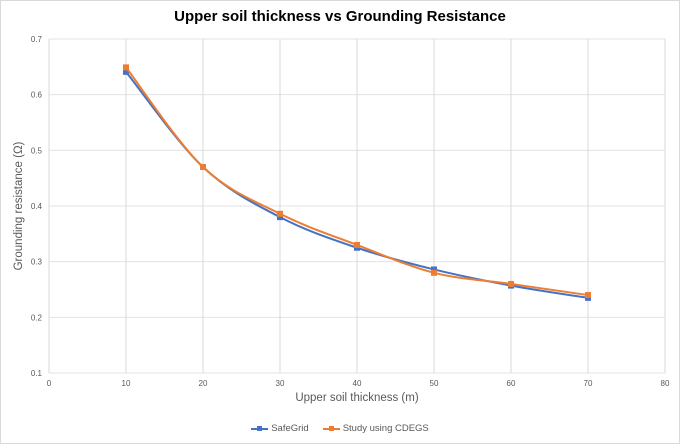 This screenshot has width=680, height=444. I want to click on x-tick-label: 40, so click(357, 383).